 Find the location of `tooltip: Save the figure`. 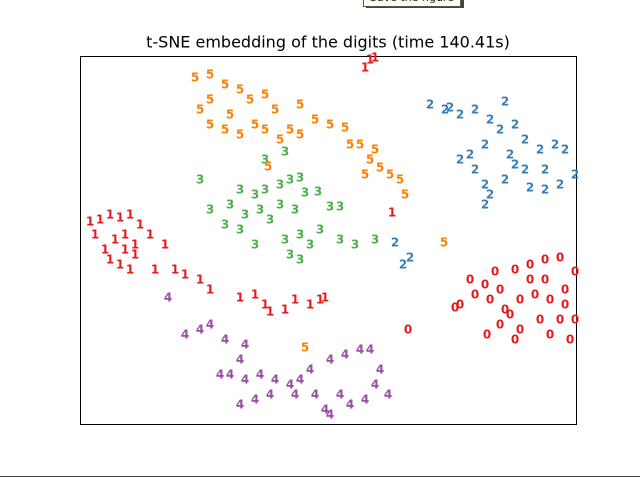

tooltip: Save the figure is located at coordinates (413, 4).